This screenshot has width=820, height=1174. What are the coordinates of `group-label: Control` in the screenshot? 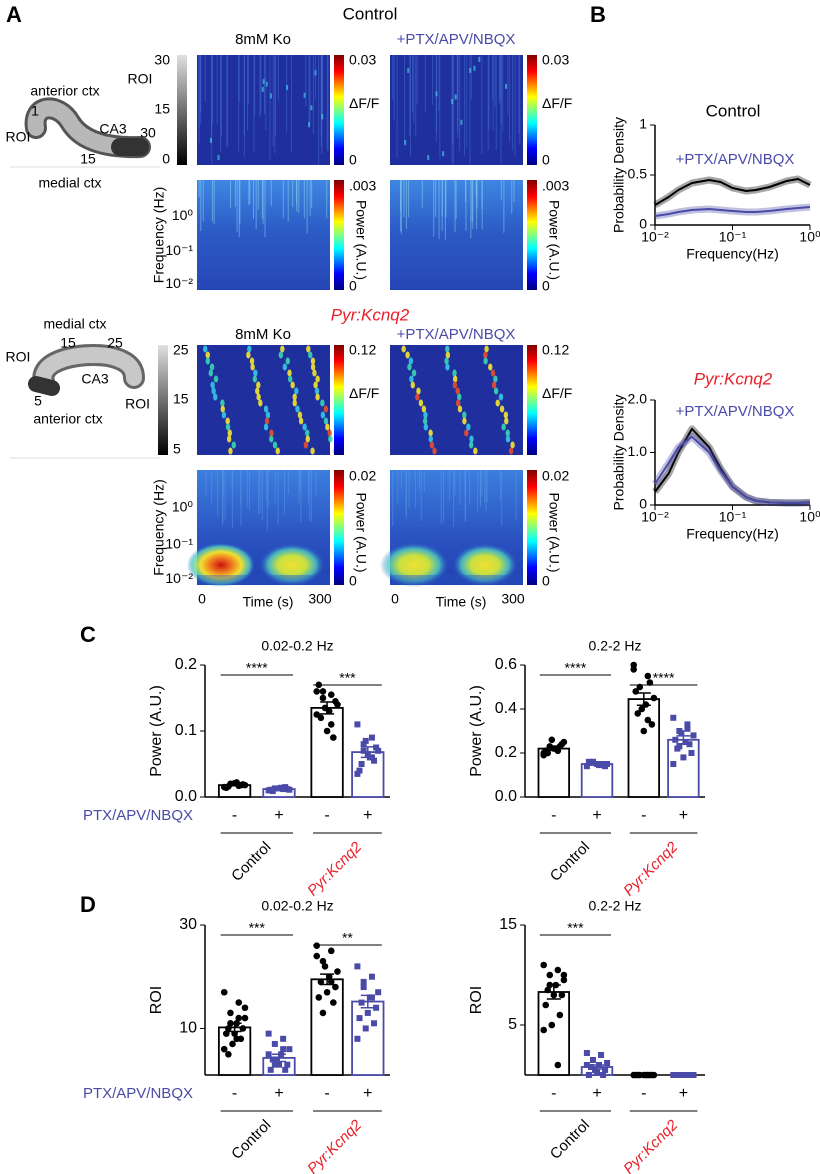 It's located at (570, 1140).